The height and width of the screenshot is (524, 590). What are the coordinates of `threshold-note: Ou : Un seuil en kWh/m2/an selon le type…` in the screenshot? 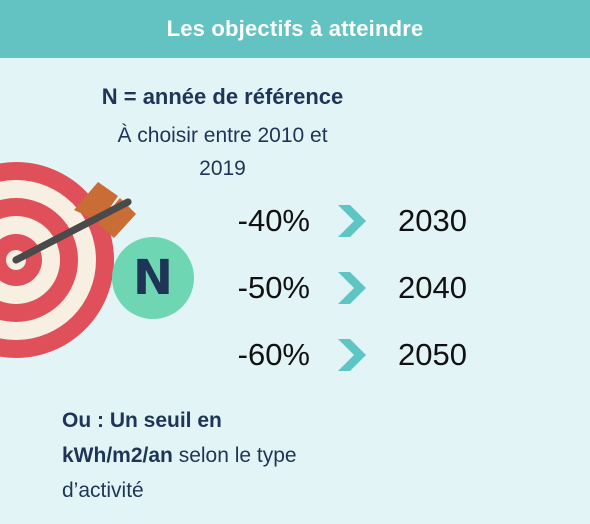 It's located at (242, 455).